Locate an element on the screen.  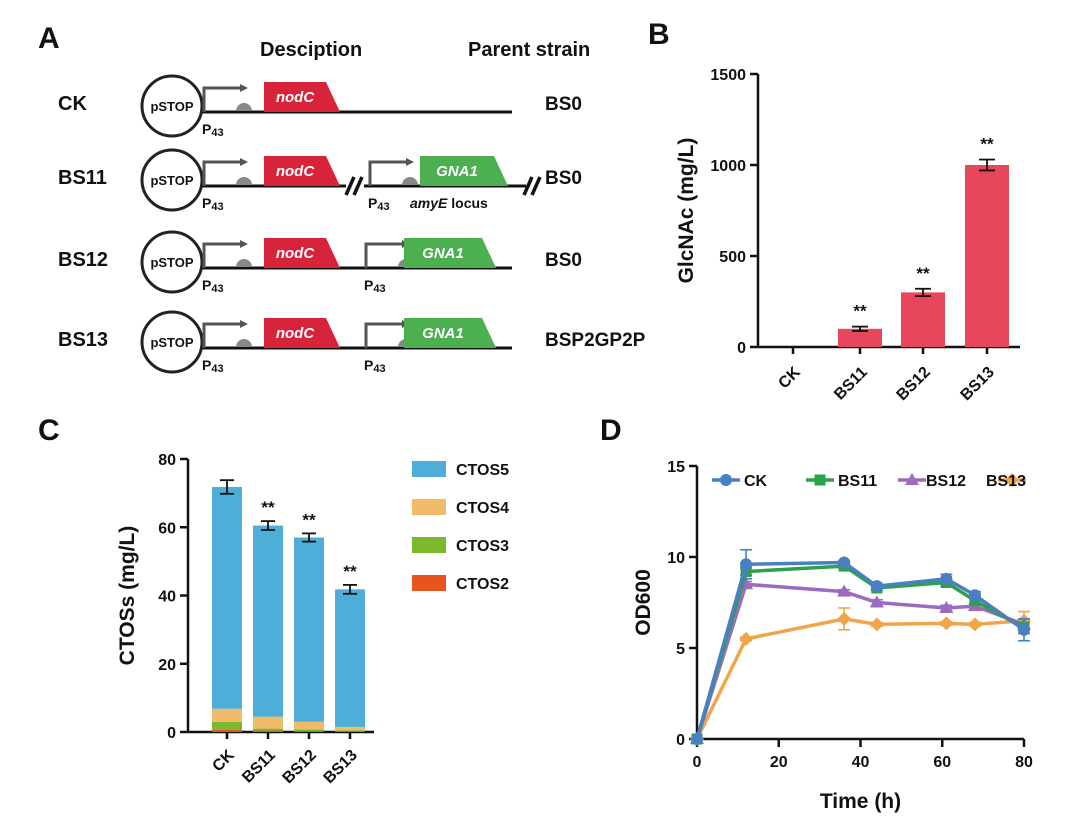
y-tick-label-b: 1500 is located at coordinates (728, 75).